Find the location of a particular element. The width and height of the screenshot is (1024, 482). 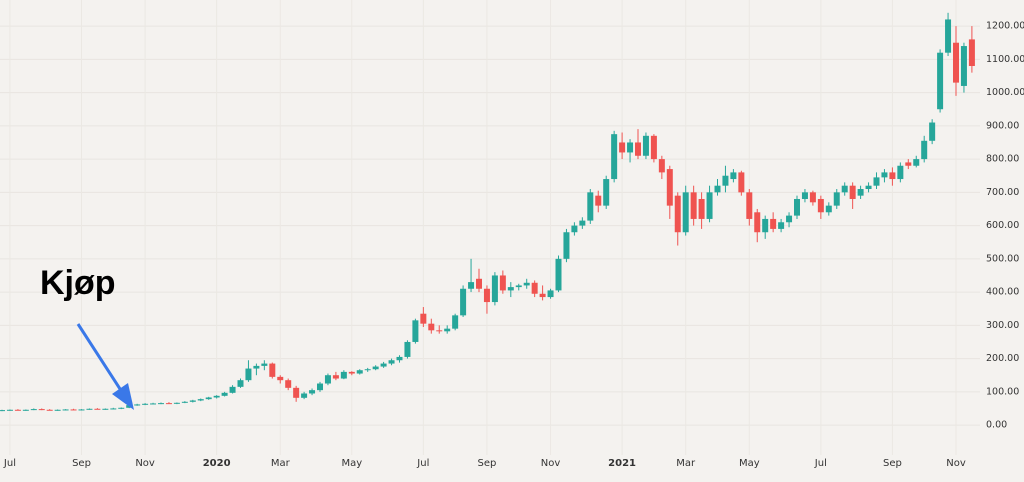

y-tick-label: 600.00 is located at coordinates (1002, 225).